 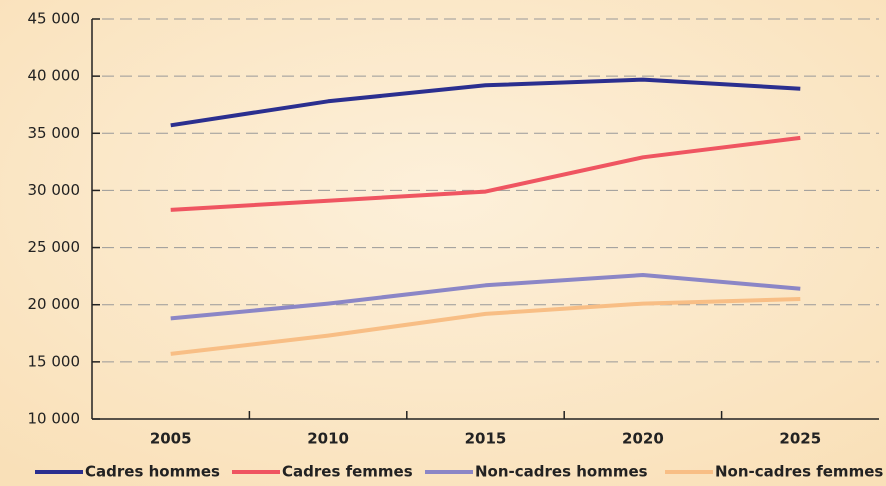 What do you see at coordinates (171, 439) in the screenshot?
I see `x-tick-label: 2005` at bounding box center [171, 439].